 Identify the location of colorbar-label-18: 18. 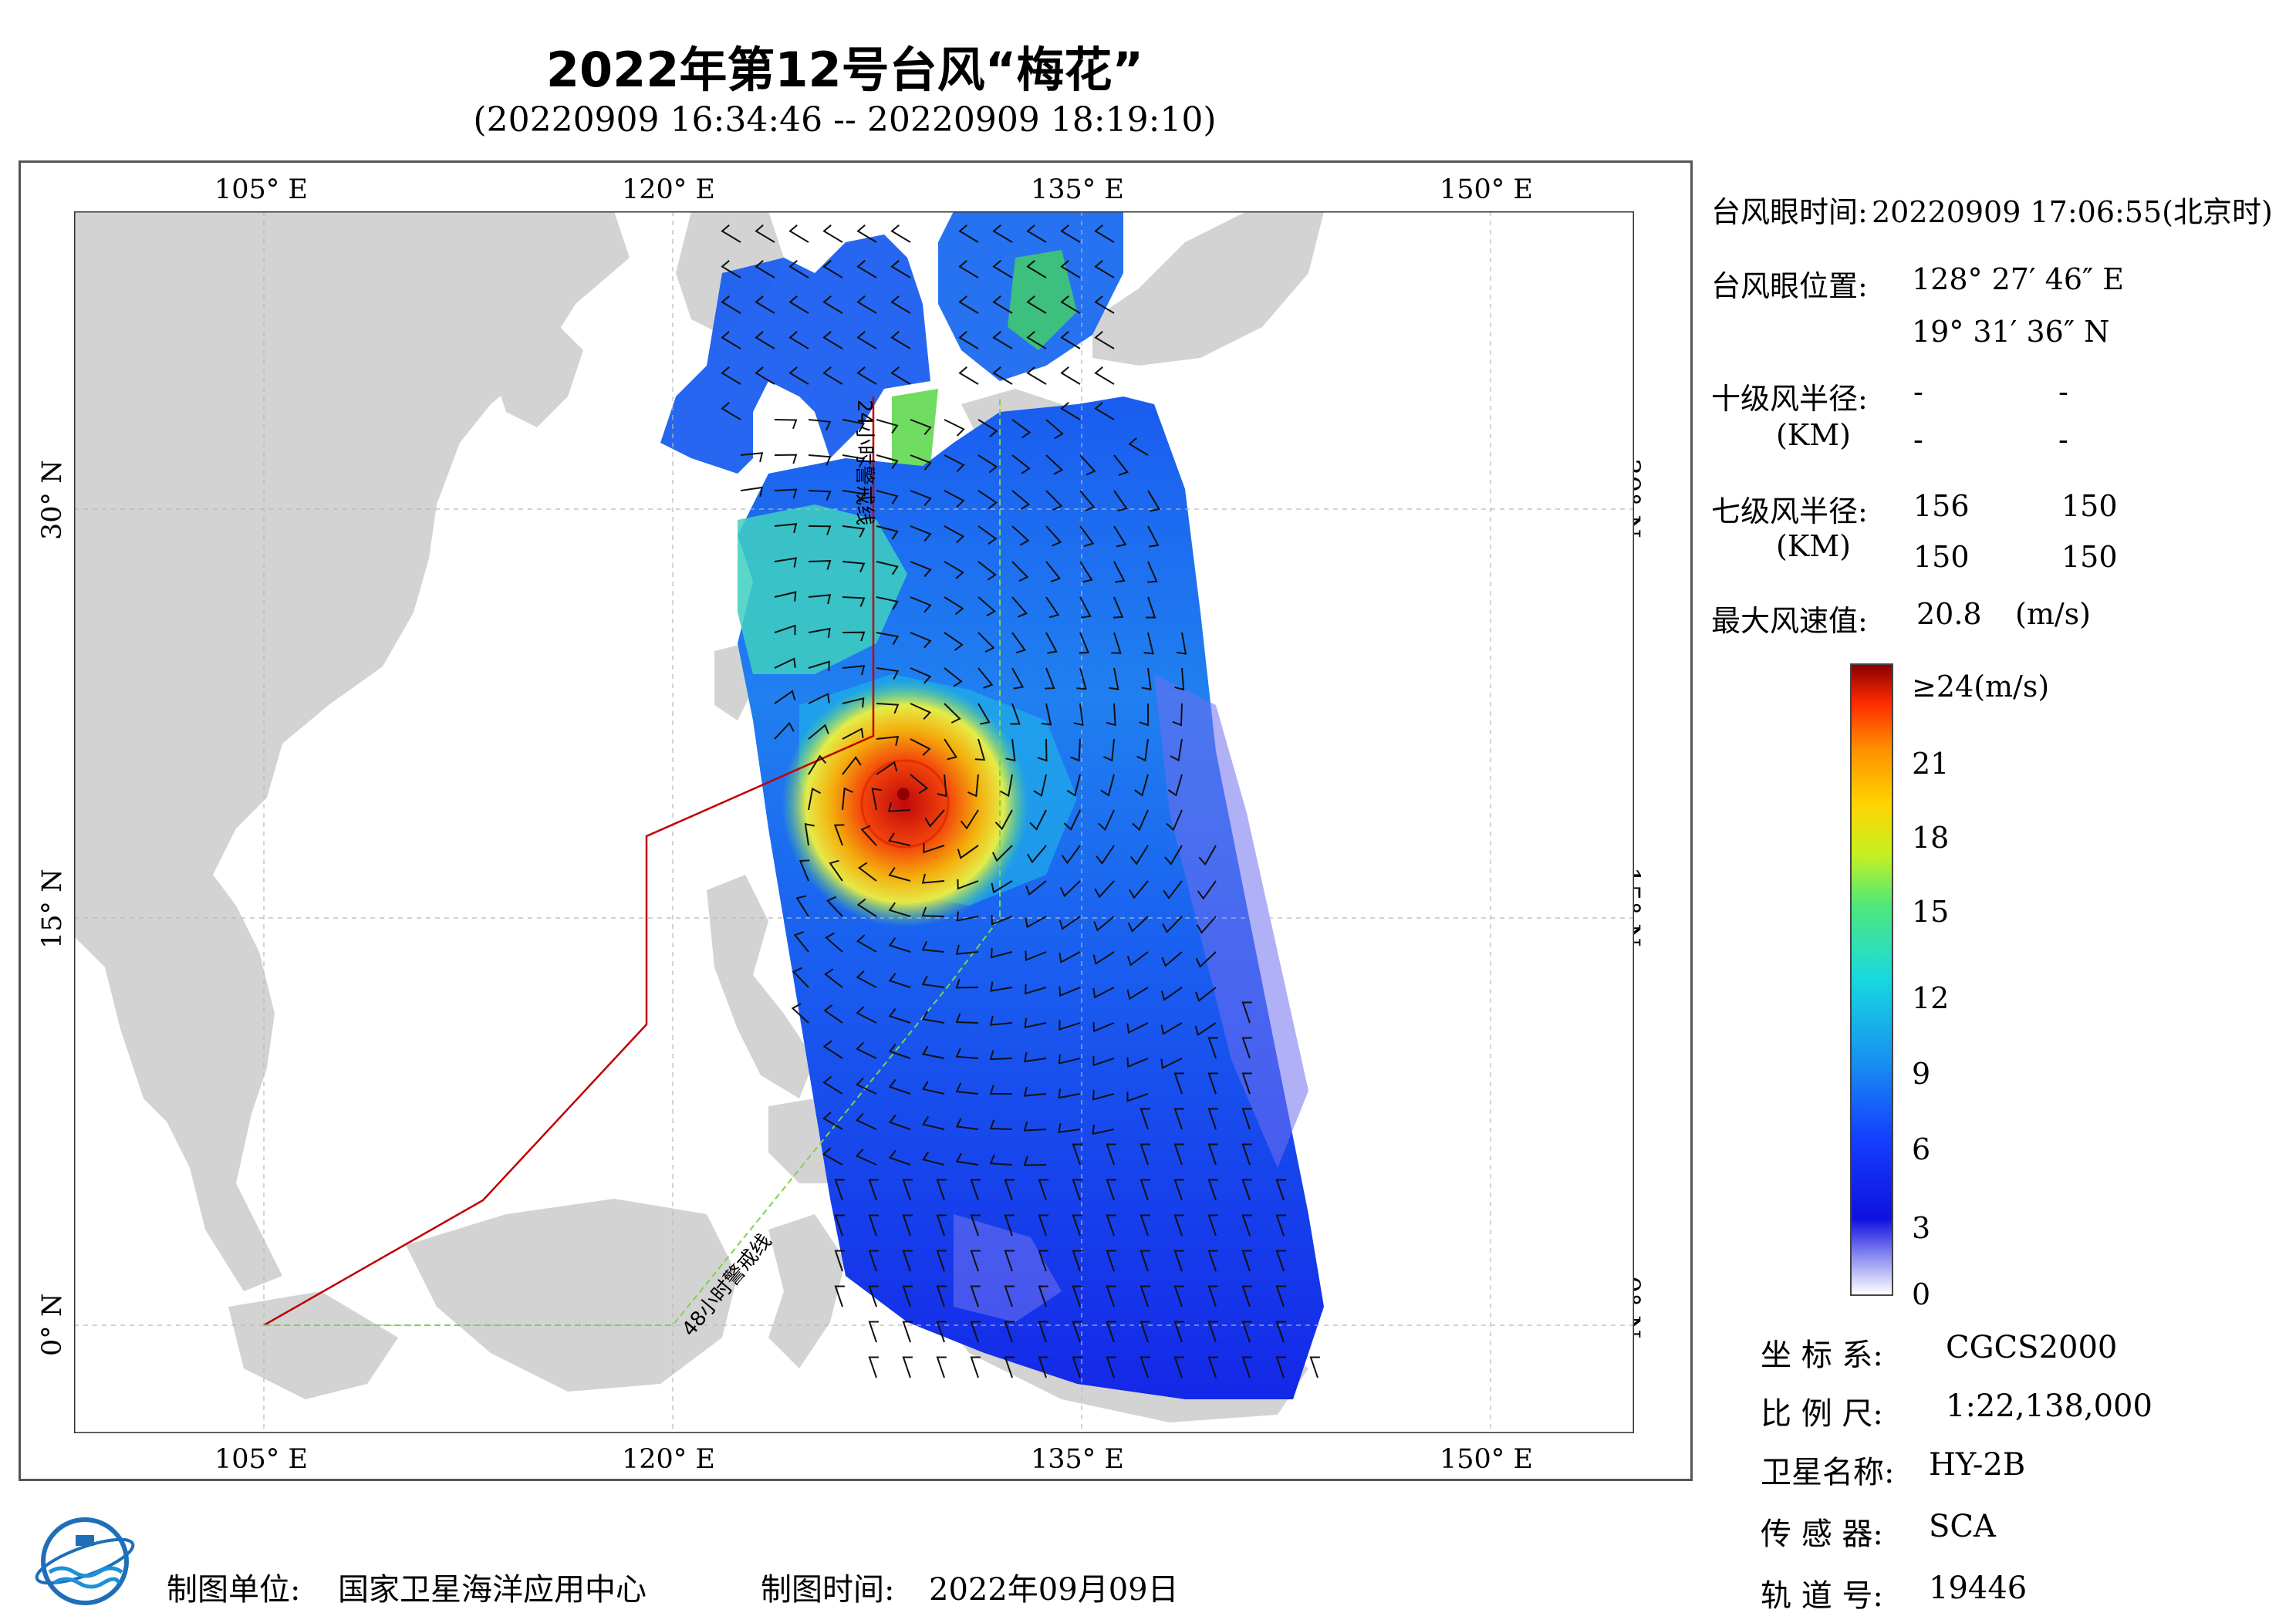
(1931, 838).